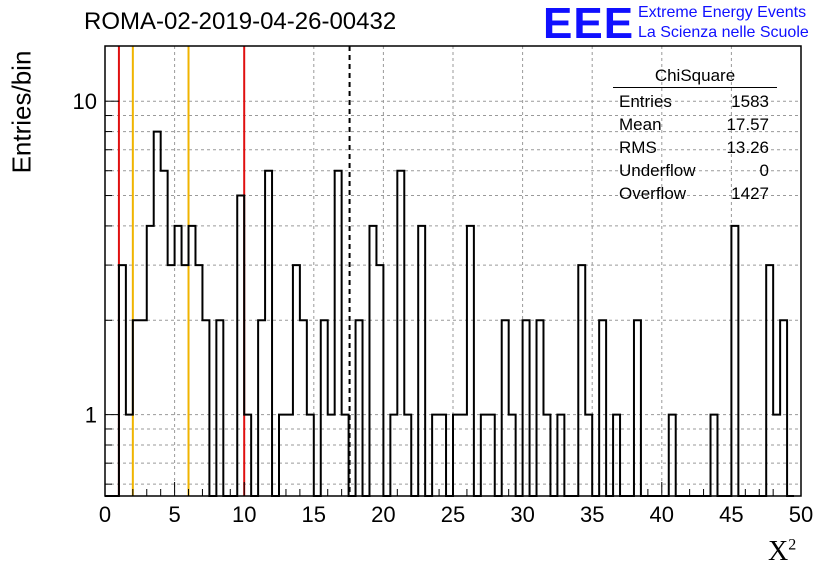 The image size is (836, 572). What do you see at coordinates (589, 24) in the screenshot?
I see `eee-logo: EEE` at bounding box center [589, 24].